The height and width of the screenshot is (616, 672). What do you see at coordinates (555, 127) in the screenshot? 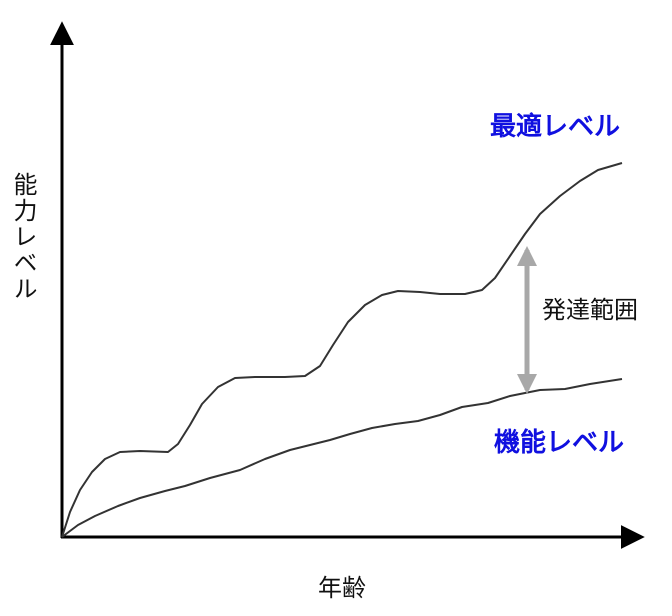
I see `optimal-label: 最適レベル` at bounding box center [555, 127].